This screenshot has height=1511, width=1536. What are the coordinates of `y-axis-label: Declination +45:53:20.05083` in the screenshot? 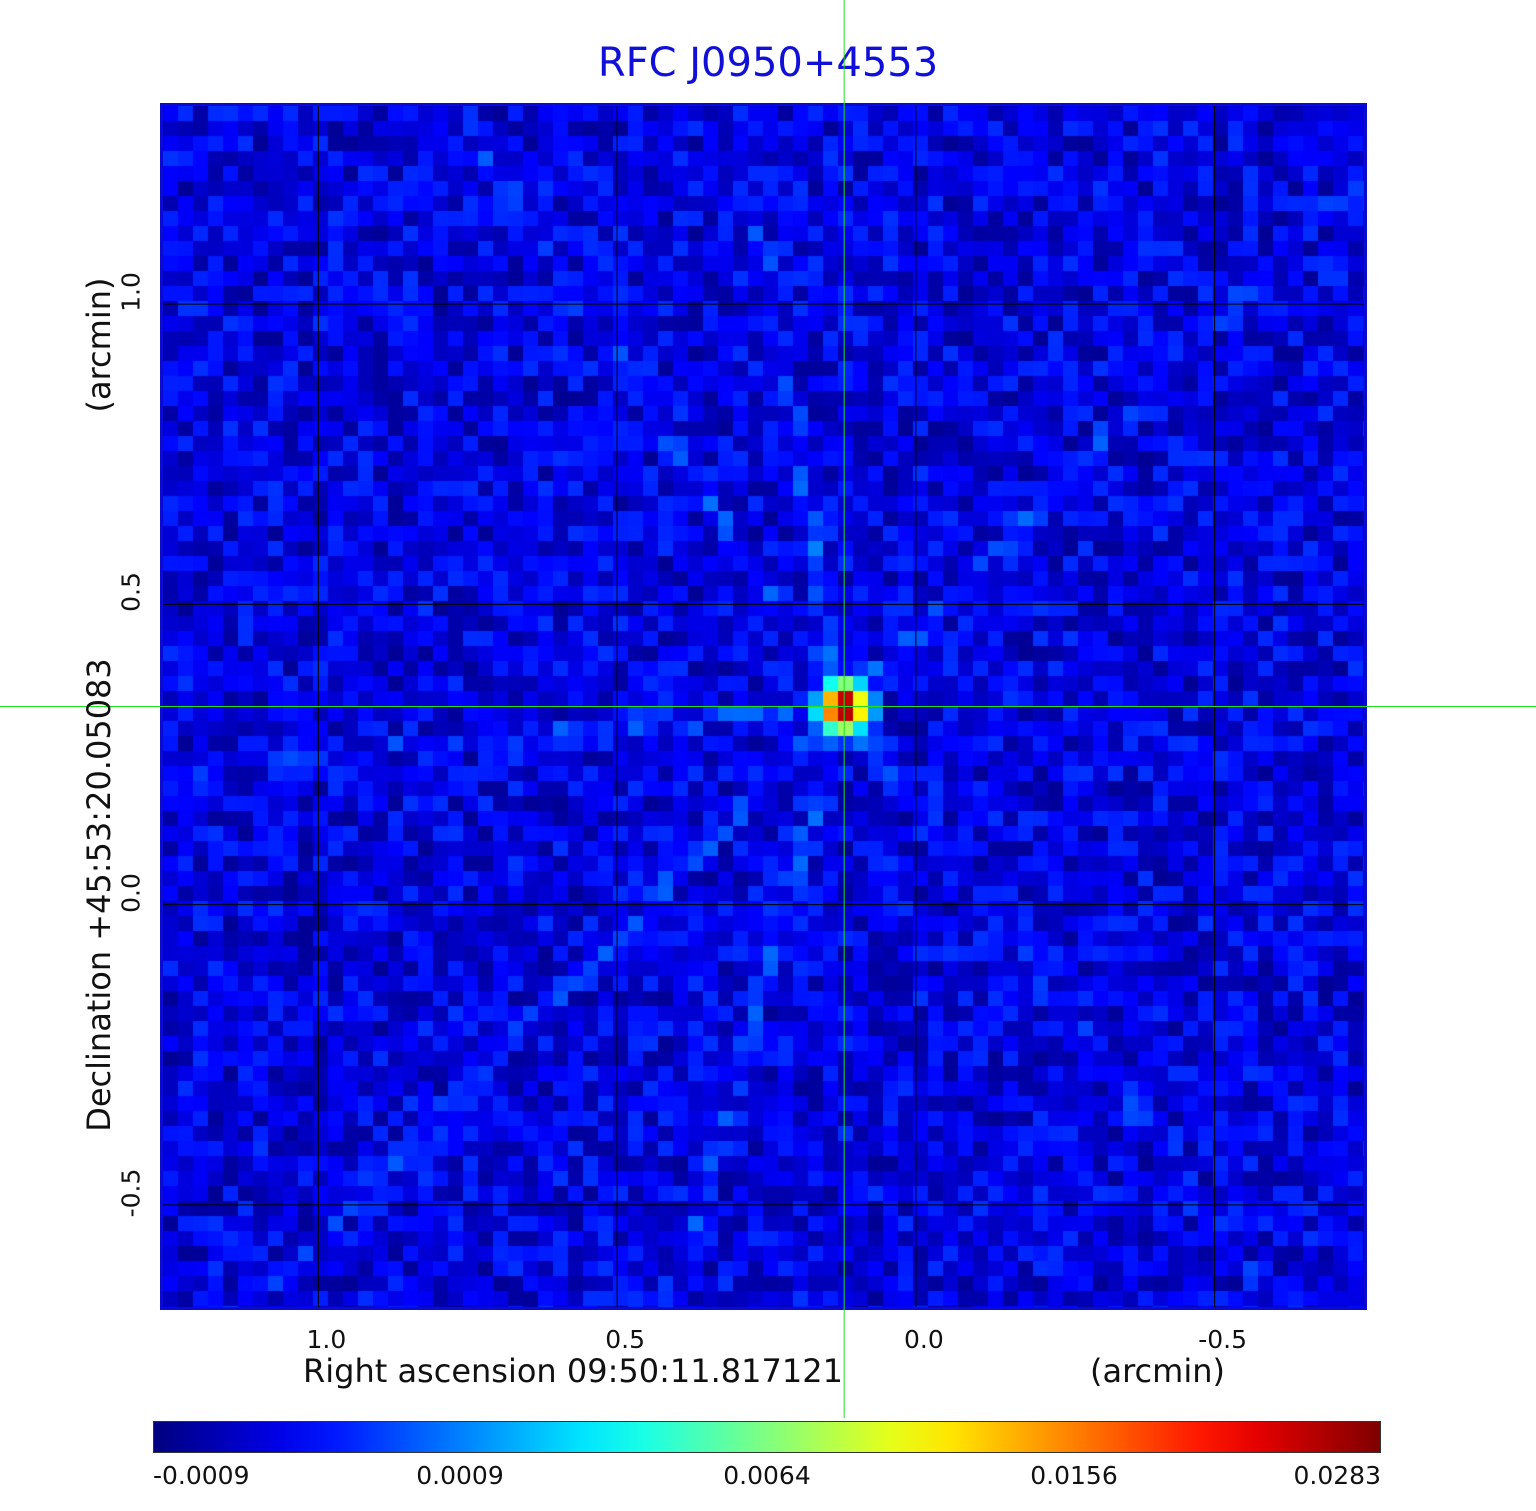 It's located at (99, 895).